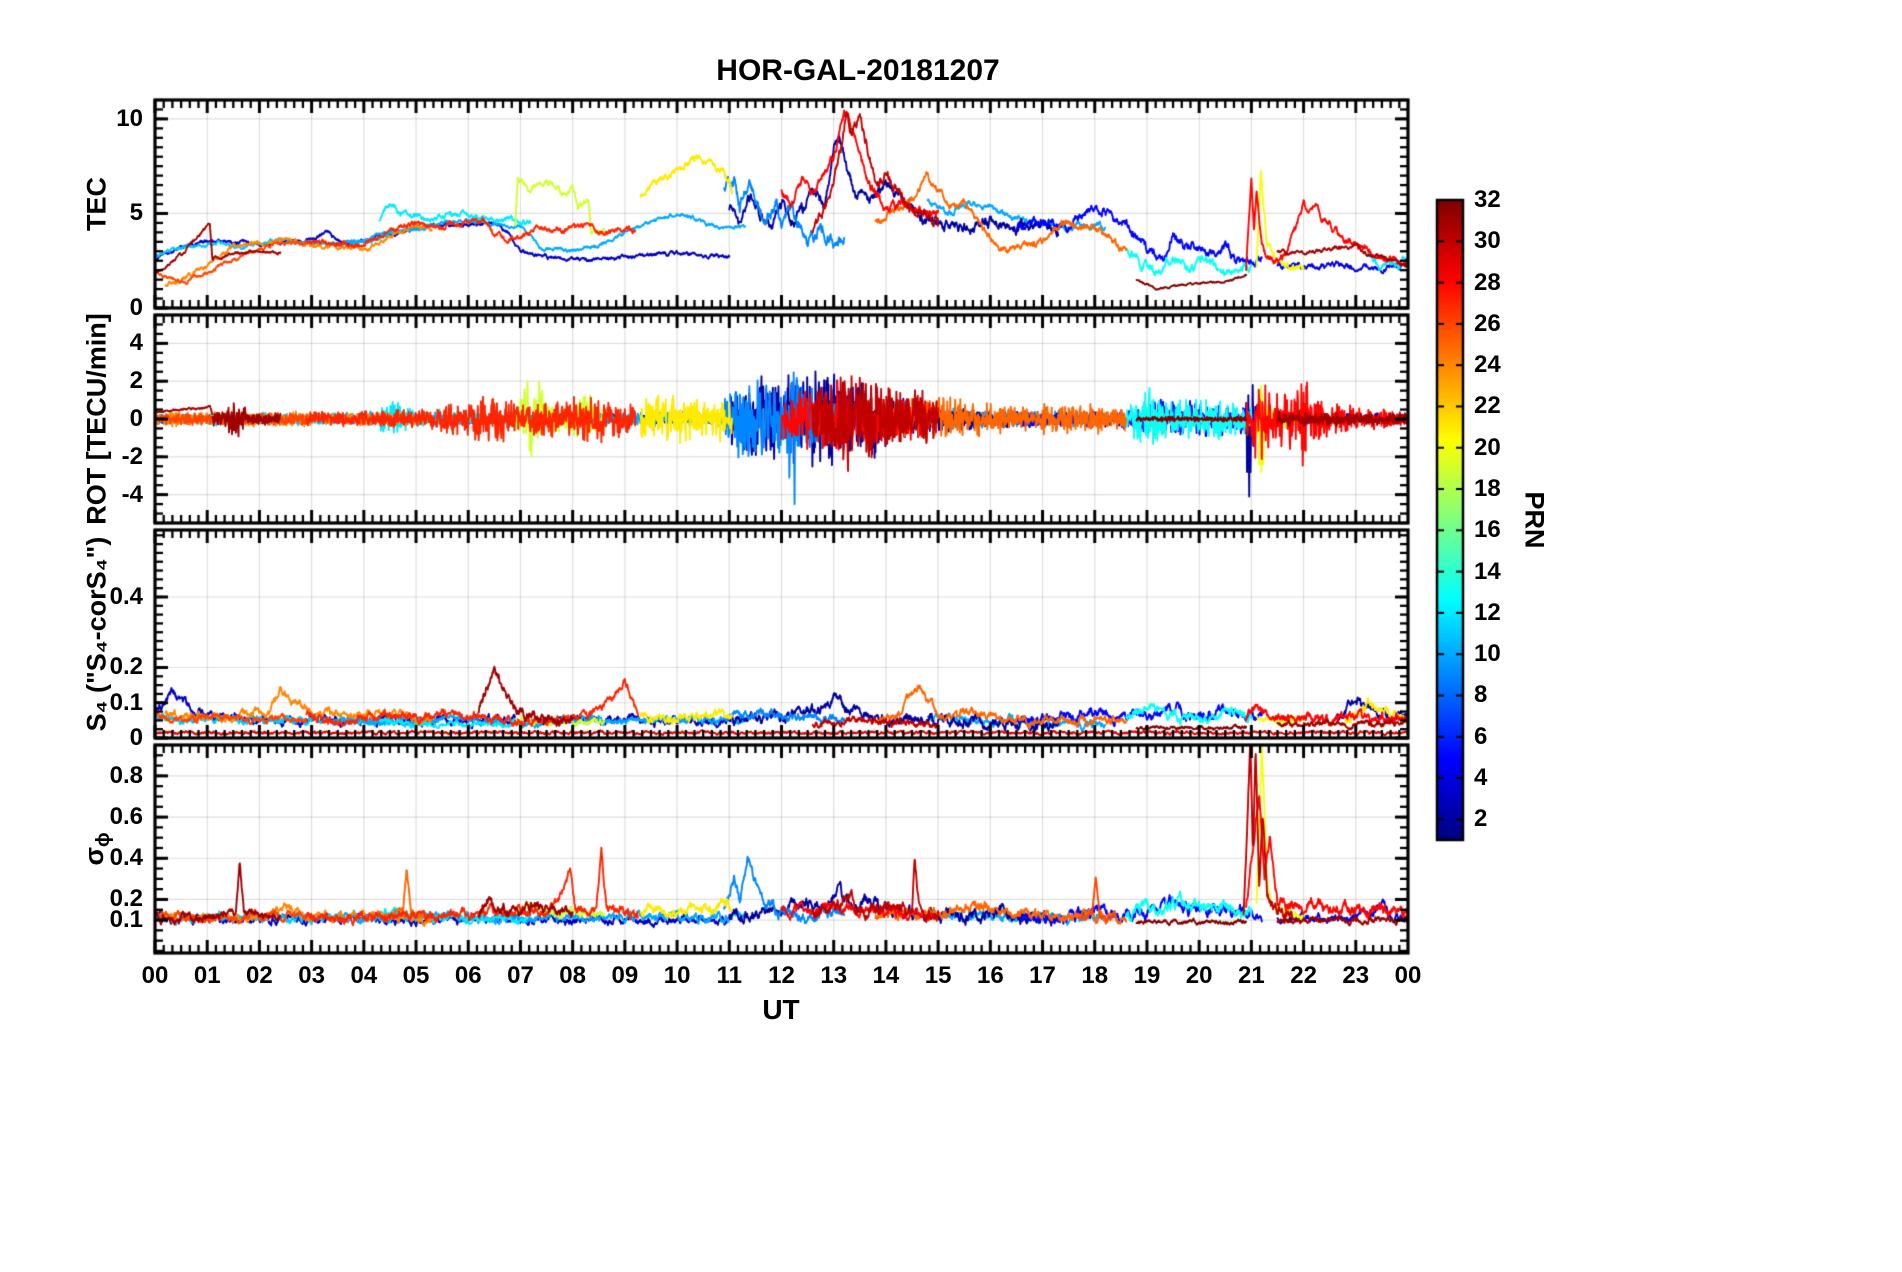 Image resolution: width=1902 pixels, height=1272 pixels. I want to click on colorbar-tick-label: 16, so click(1487, 530).